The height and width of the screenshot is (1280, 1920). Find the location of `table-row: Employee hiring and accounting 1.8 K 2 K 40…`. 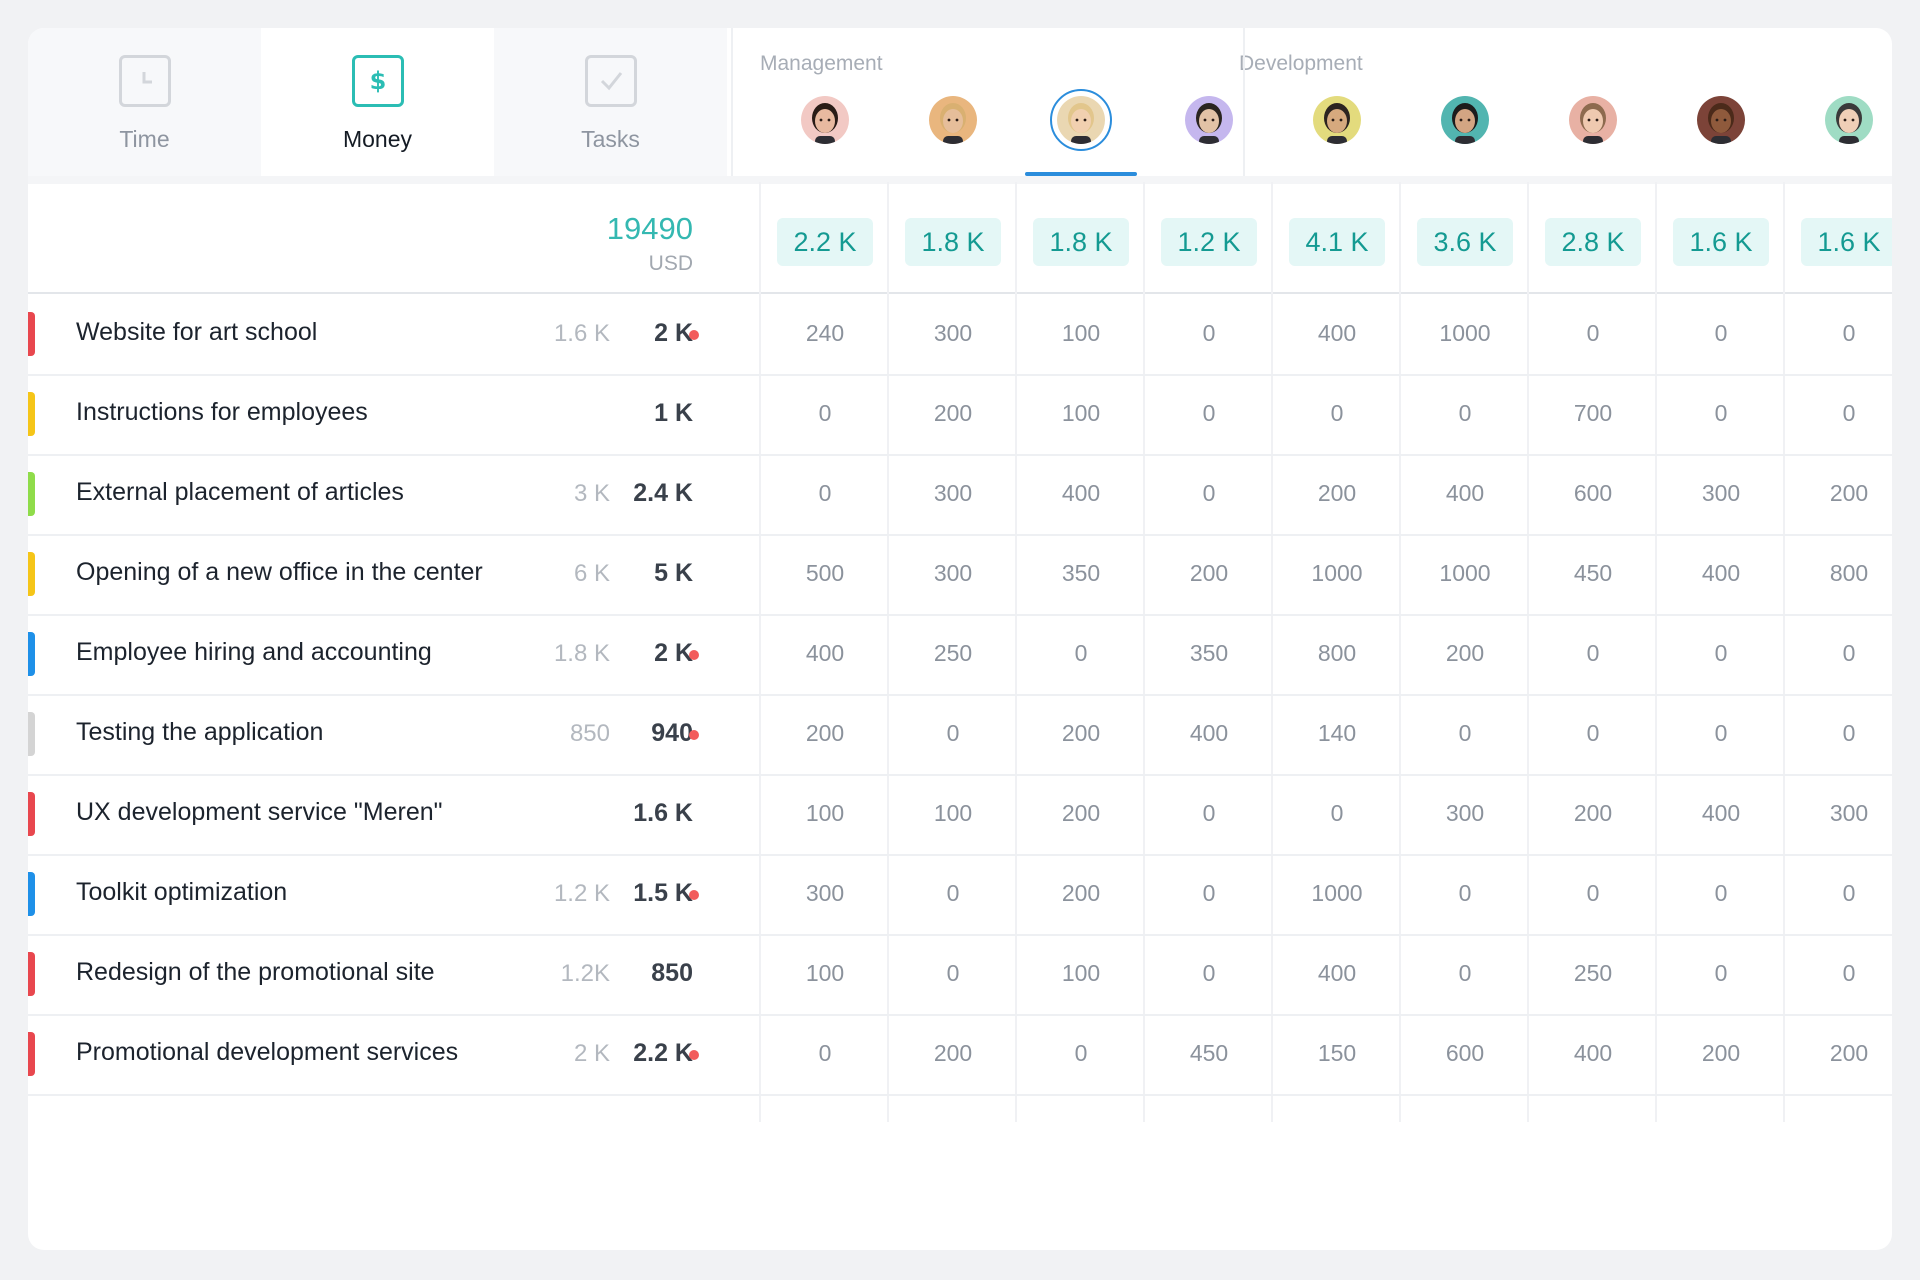

table-row: Employee hiring and accounting 1.8 K 2 K 40… is located at coordinates (960, 655).